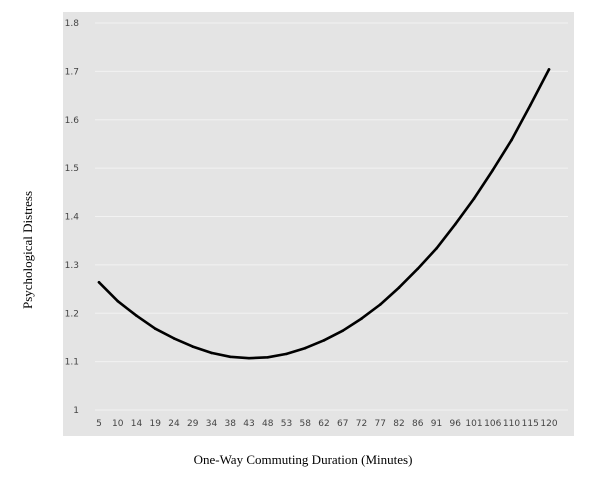 The image size is (590, 482). Describe the element at coordinates (530, 424) in the screenshot. I see `x-tick-label: 115` at that location.